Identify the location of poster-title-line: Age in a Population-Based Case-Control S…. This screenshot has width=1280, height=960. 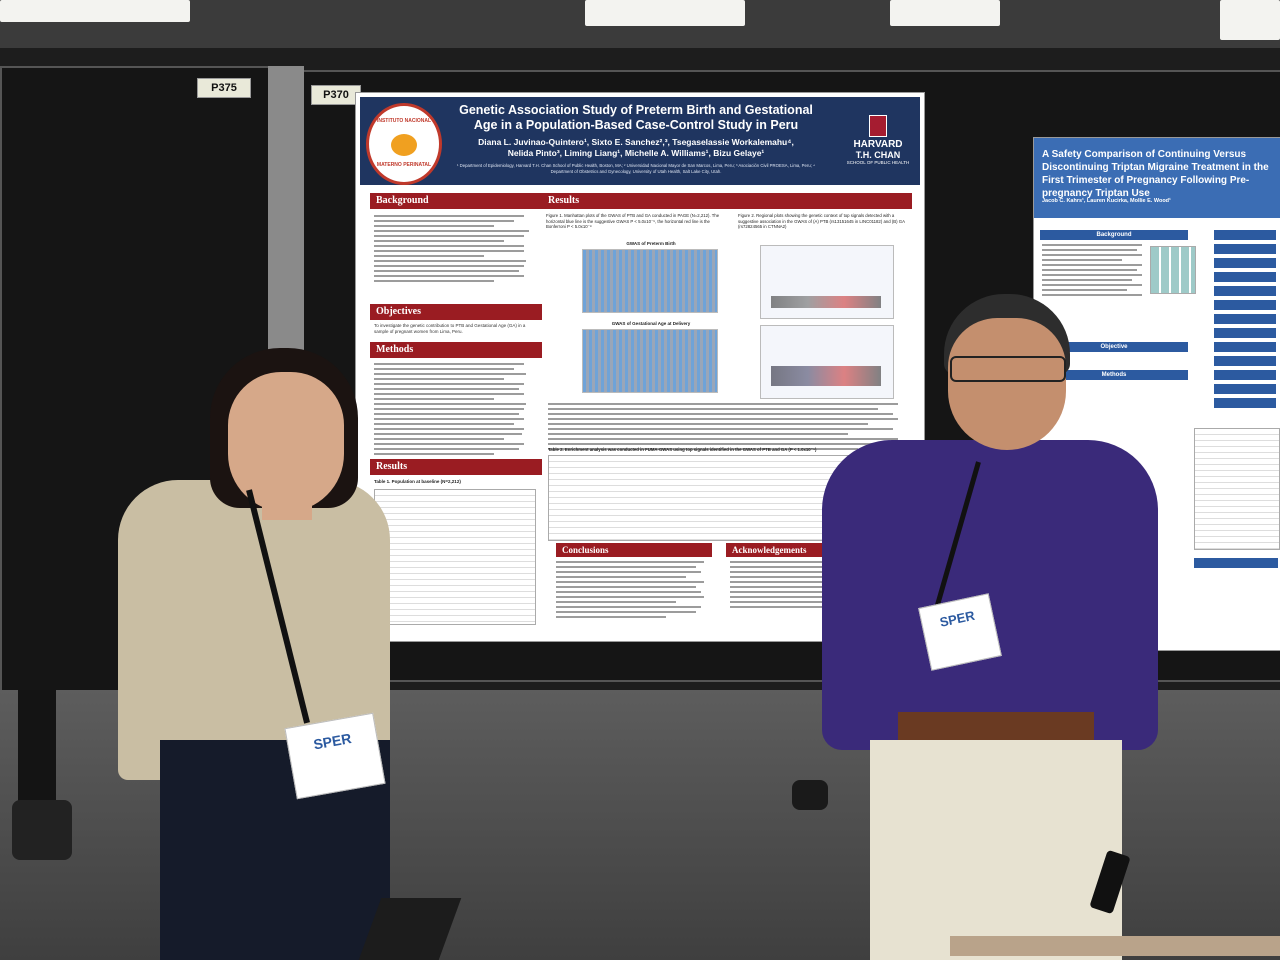
(636, 125).